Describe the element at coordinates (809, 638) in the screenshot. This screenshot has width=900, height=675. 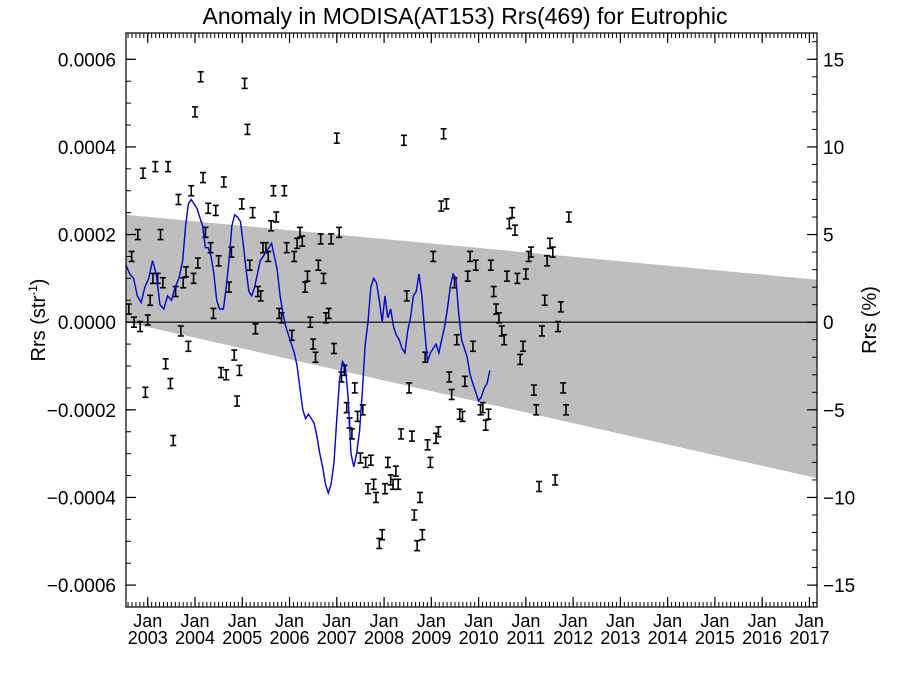
I see `x-tick-year: 2017` at that location.